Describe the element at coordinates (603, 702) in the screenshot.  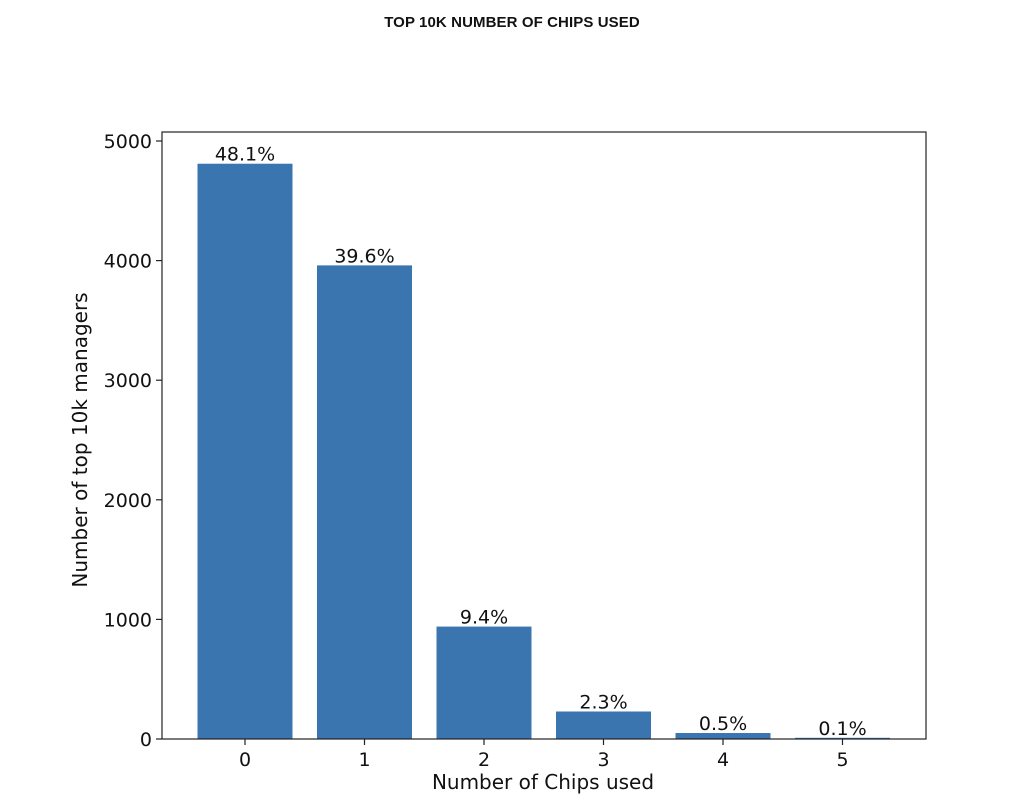
I see `data-label-3: 2.3%` at that location.